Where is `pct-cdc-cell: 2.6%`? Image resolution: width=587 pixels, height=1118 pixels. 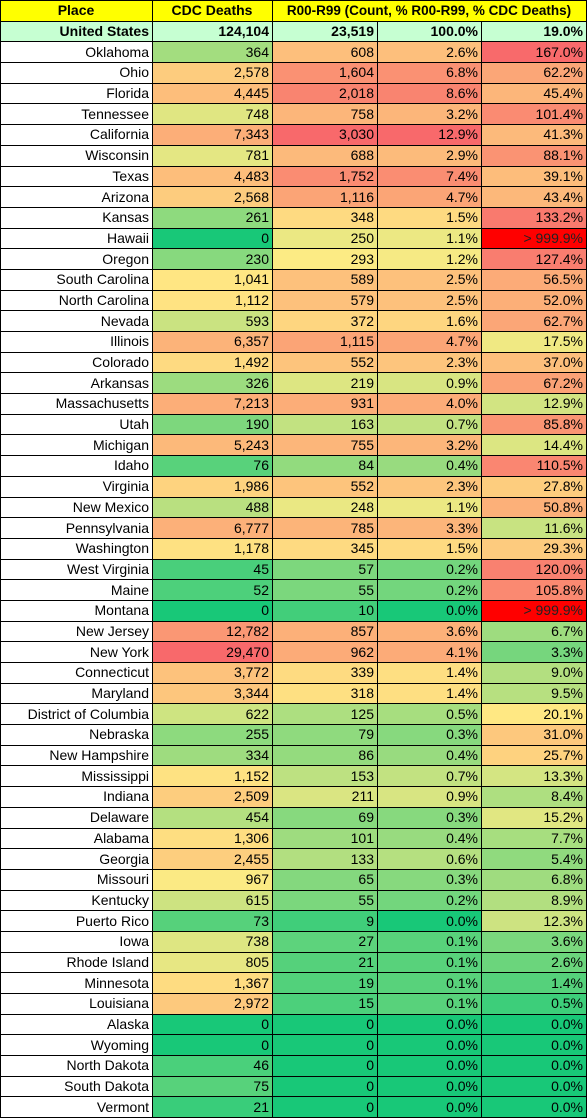
pct-cdc-cell: 2.6% is located at coordinates (533, 962).